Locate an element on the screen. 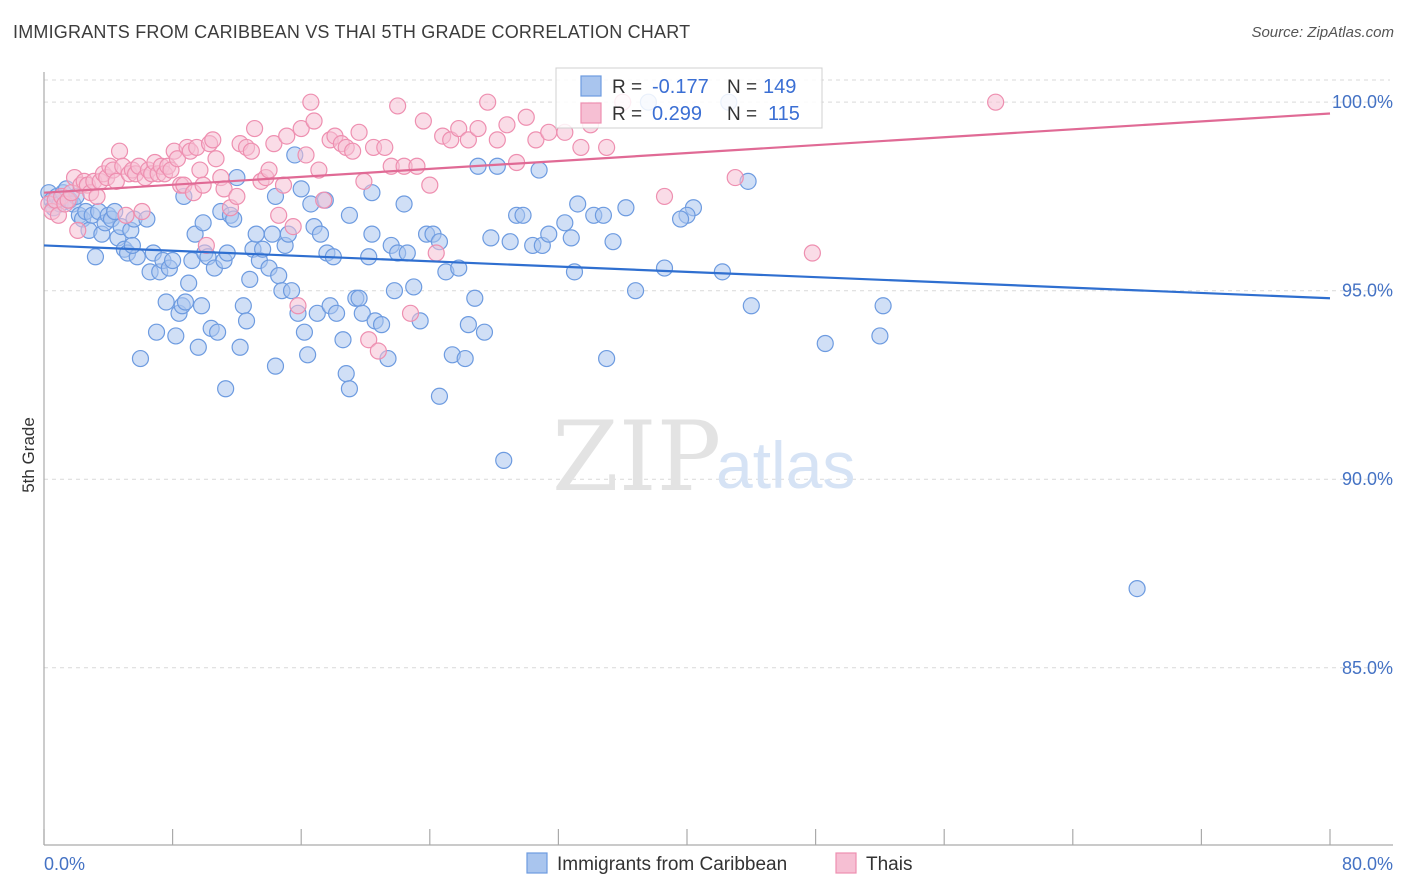 This screenshot has width=1406, height=892. legend-label-thai: Thais is located at coordinates (889, 864).